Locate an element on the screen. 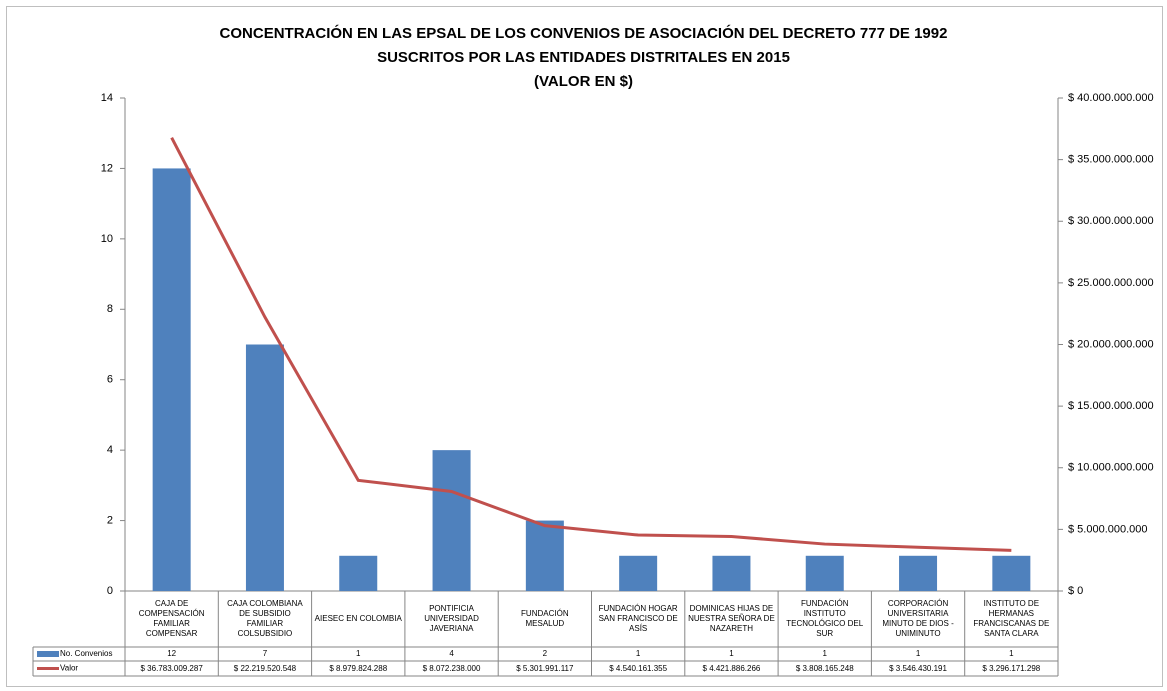 This screenshot has width=1167, height=691. table-value-box: $ 4.421.886.266 is located at coordinates (731, 668).